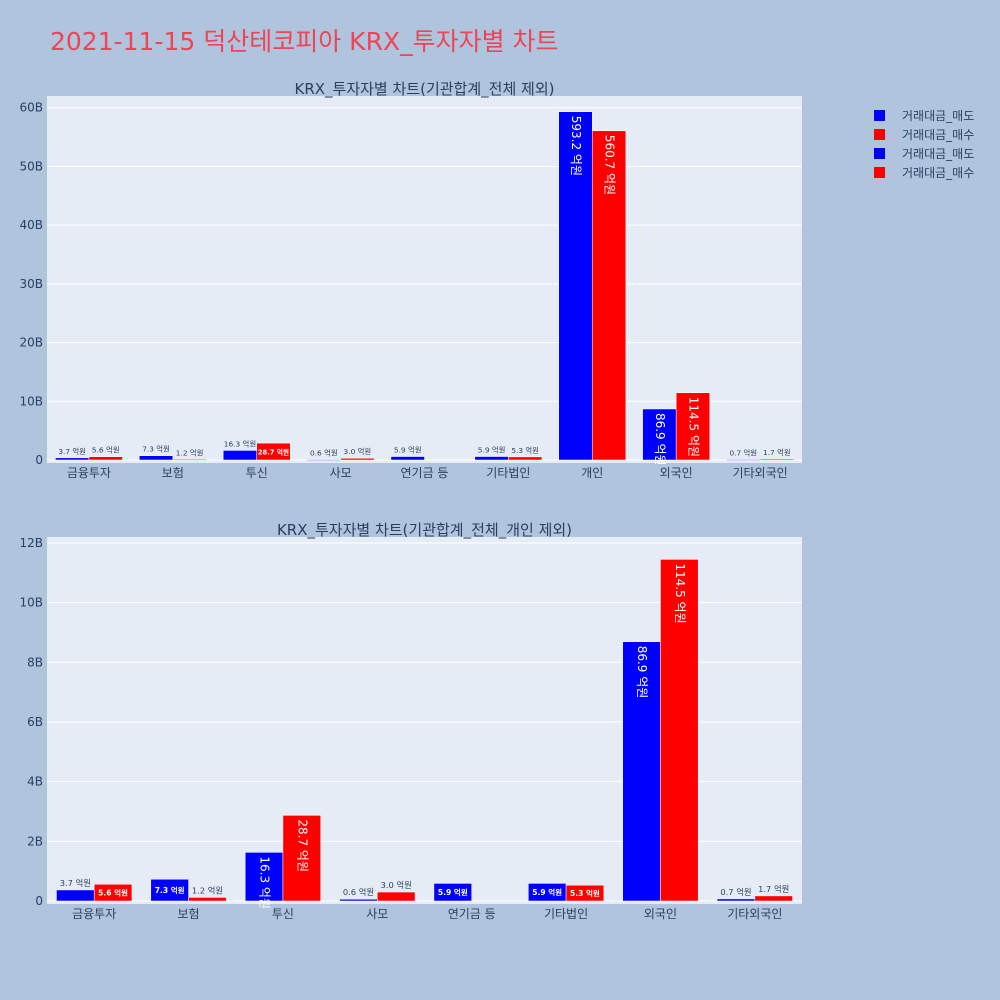  Describe the element at coordinates (35, 782) in the screenshot. I see `y-tick-label: 4B` at that location.